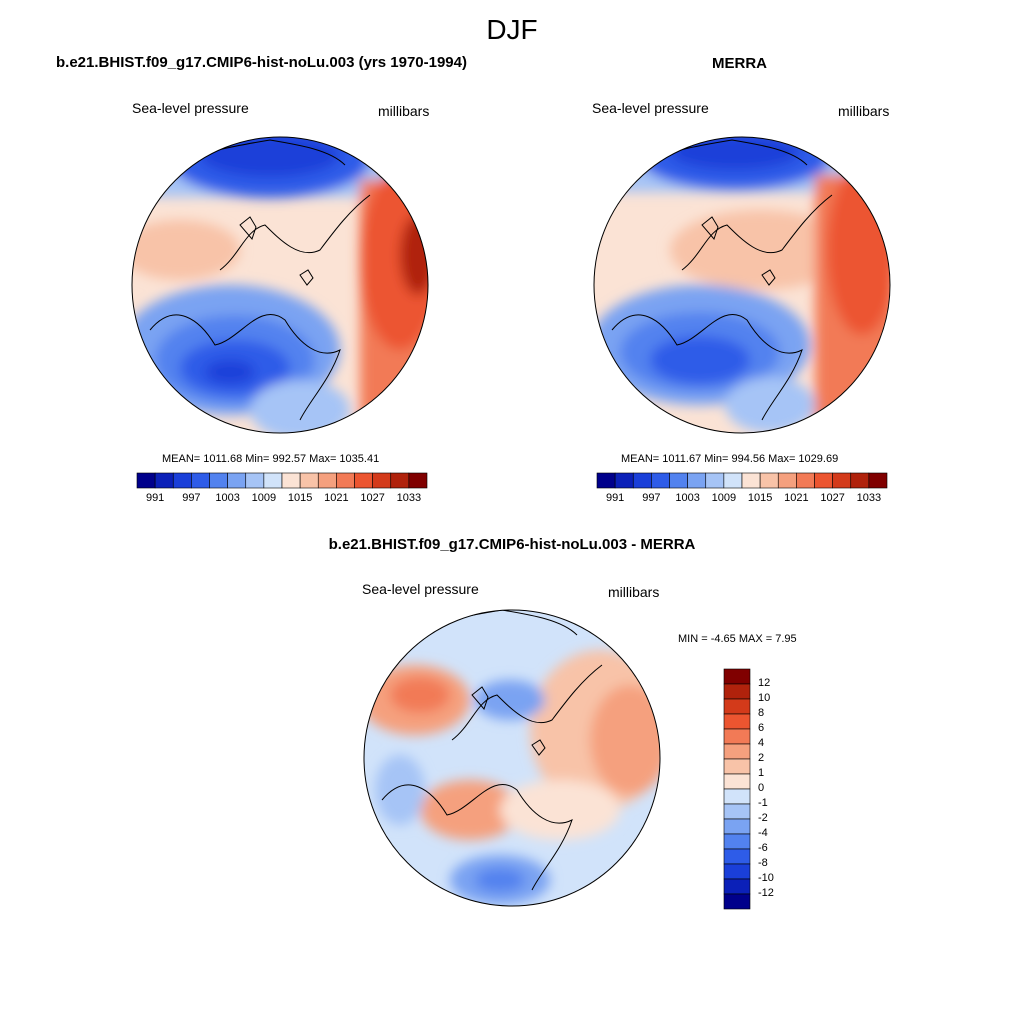  I want to click on colorbar-difference-tick-label: 0, so click(761, 788).